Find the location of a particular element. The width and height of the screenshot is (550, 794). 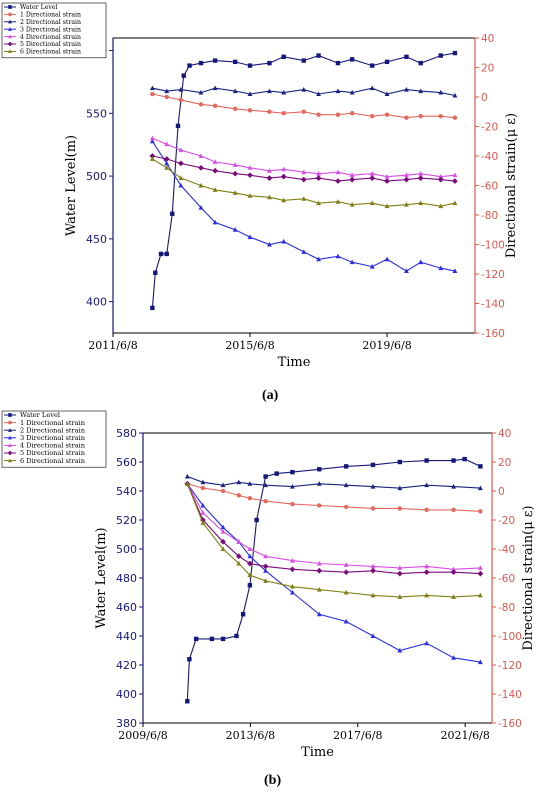

right-tick-label: 40 is located at coordinates (487, 39).